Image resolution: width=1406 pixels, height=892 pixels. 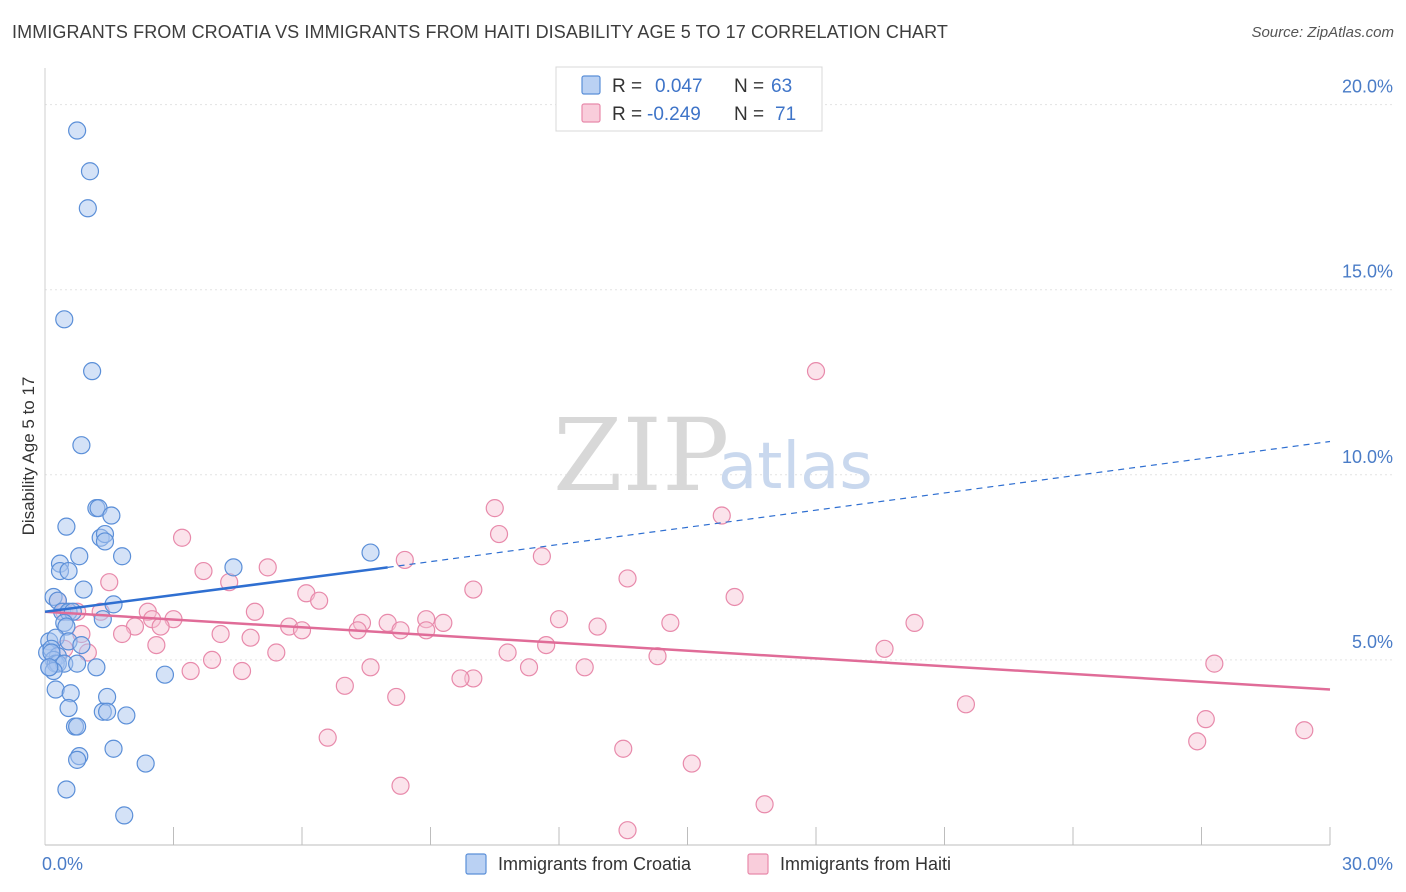 What do you see at coordinates (758, 864) in the screenshot?
I see `haiti-bottom-swatch` at bounding box center [758, 864].